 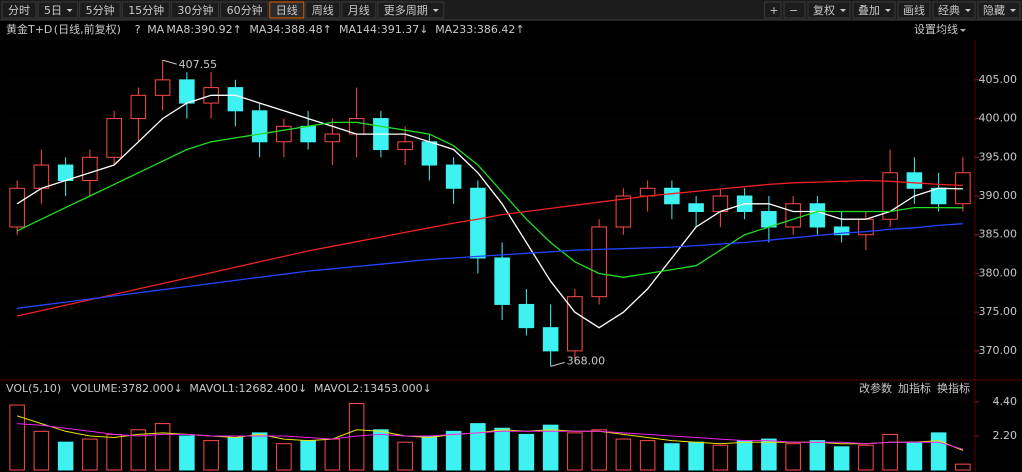 I want to click on y-tick-label: 385.00, so click(x=998, y=234).